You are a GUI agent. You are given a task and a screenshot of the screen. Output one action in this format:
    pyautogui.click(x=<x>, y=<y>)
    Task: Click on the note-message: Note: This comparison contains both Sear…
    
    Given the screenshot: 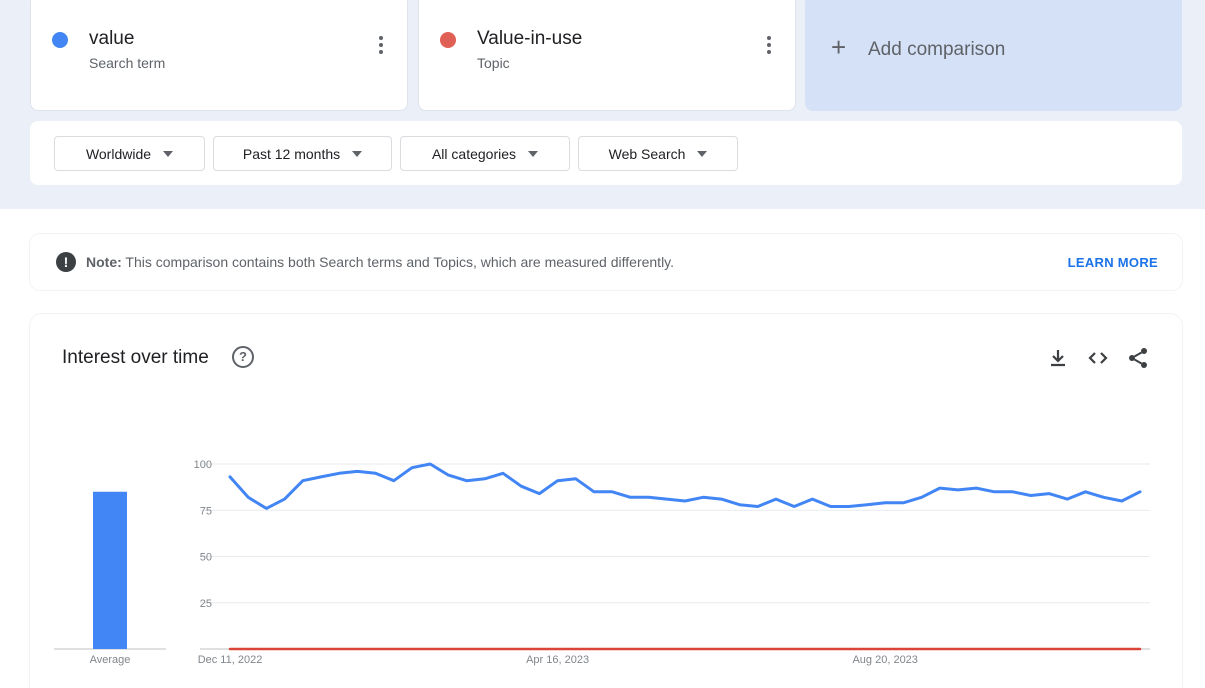 What is the action you would take?
    pyautogui.click(x=380, y=262)
    